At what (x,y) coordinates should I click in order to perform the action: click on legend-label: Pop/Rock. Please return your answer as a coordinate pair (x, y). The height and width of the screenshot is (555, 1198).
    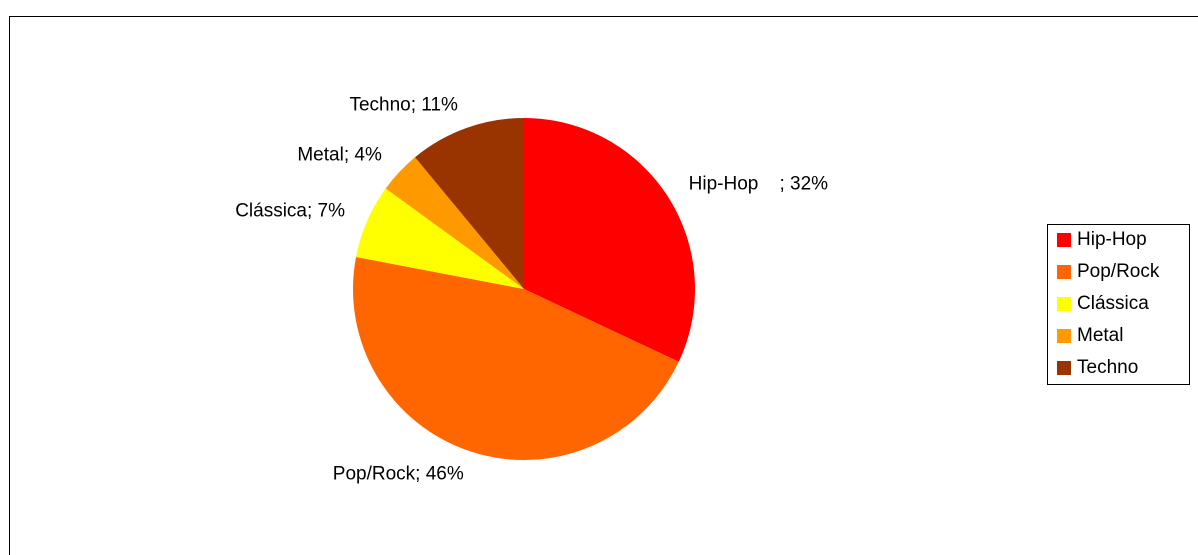
    Looking at the image, I should click on (1118, 271).